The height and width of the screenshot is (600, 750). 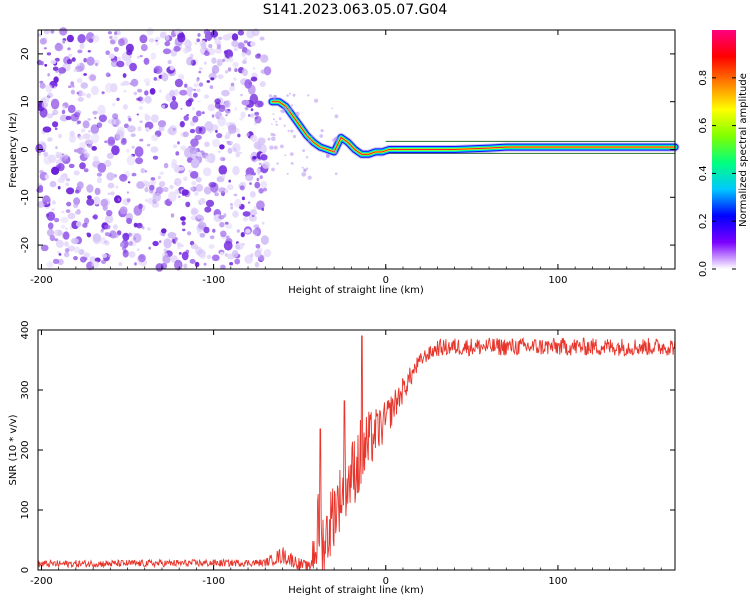 What do you see at coordinates (717, 173) in the screenshot?
I see `colorbar-ticks: 0.0 0.2 0.4 0.6 0.8` at bounding box center [717, 173].